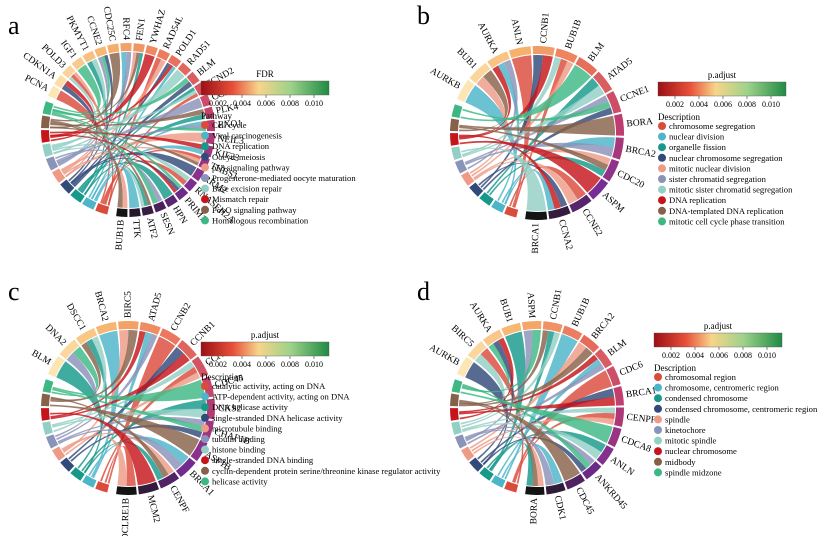 The width and height of the screenshot is (824, 536). What do you see at coordinates (14, 25) in the screenshot?
I see `panel-letter: a` at bounding box center [14, 25].